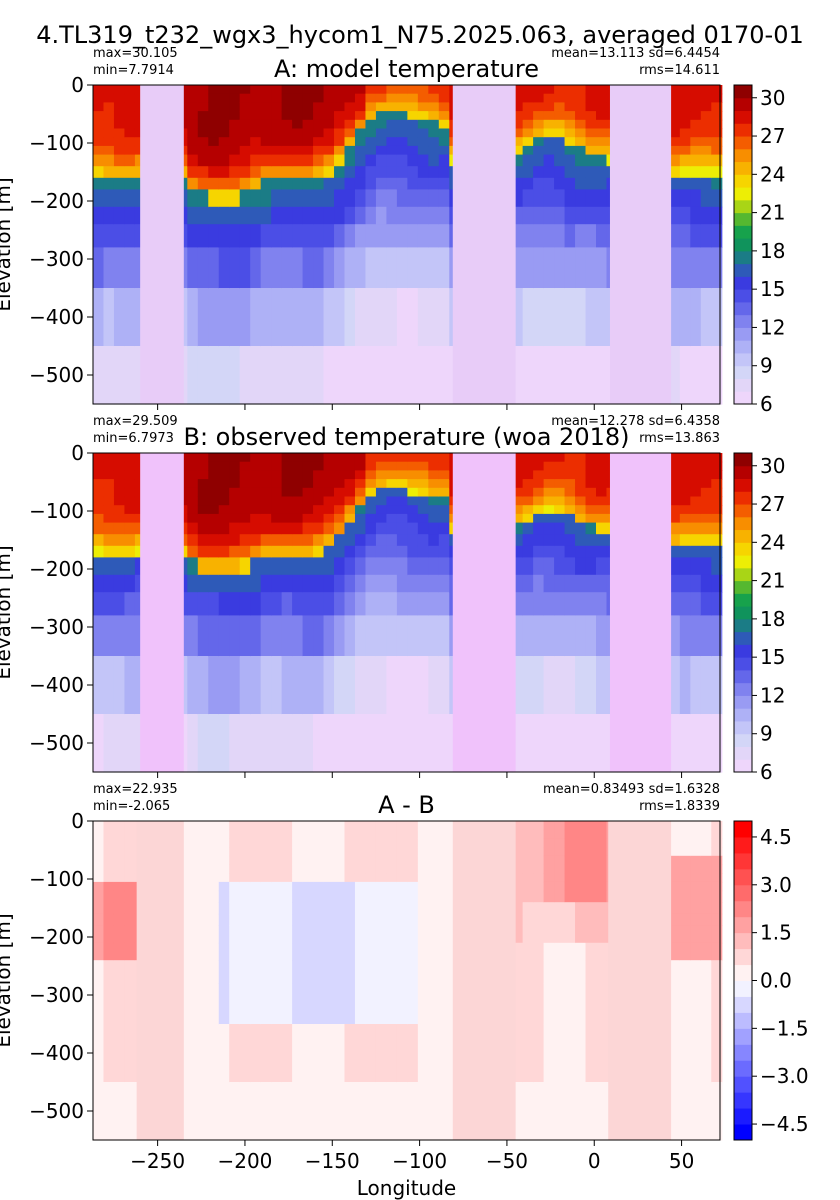 The width and height of the screenshot is (840, 1200). I want to click on y-tick-label: −300, so click(56, 627).